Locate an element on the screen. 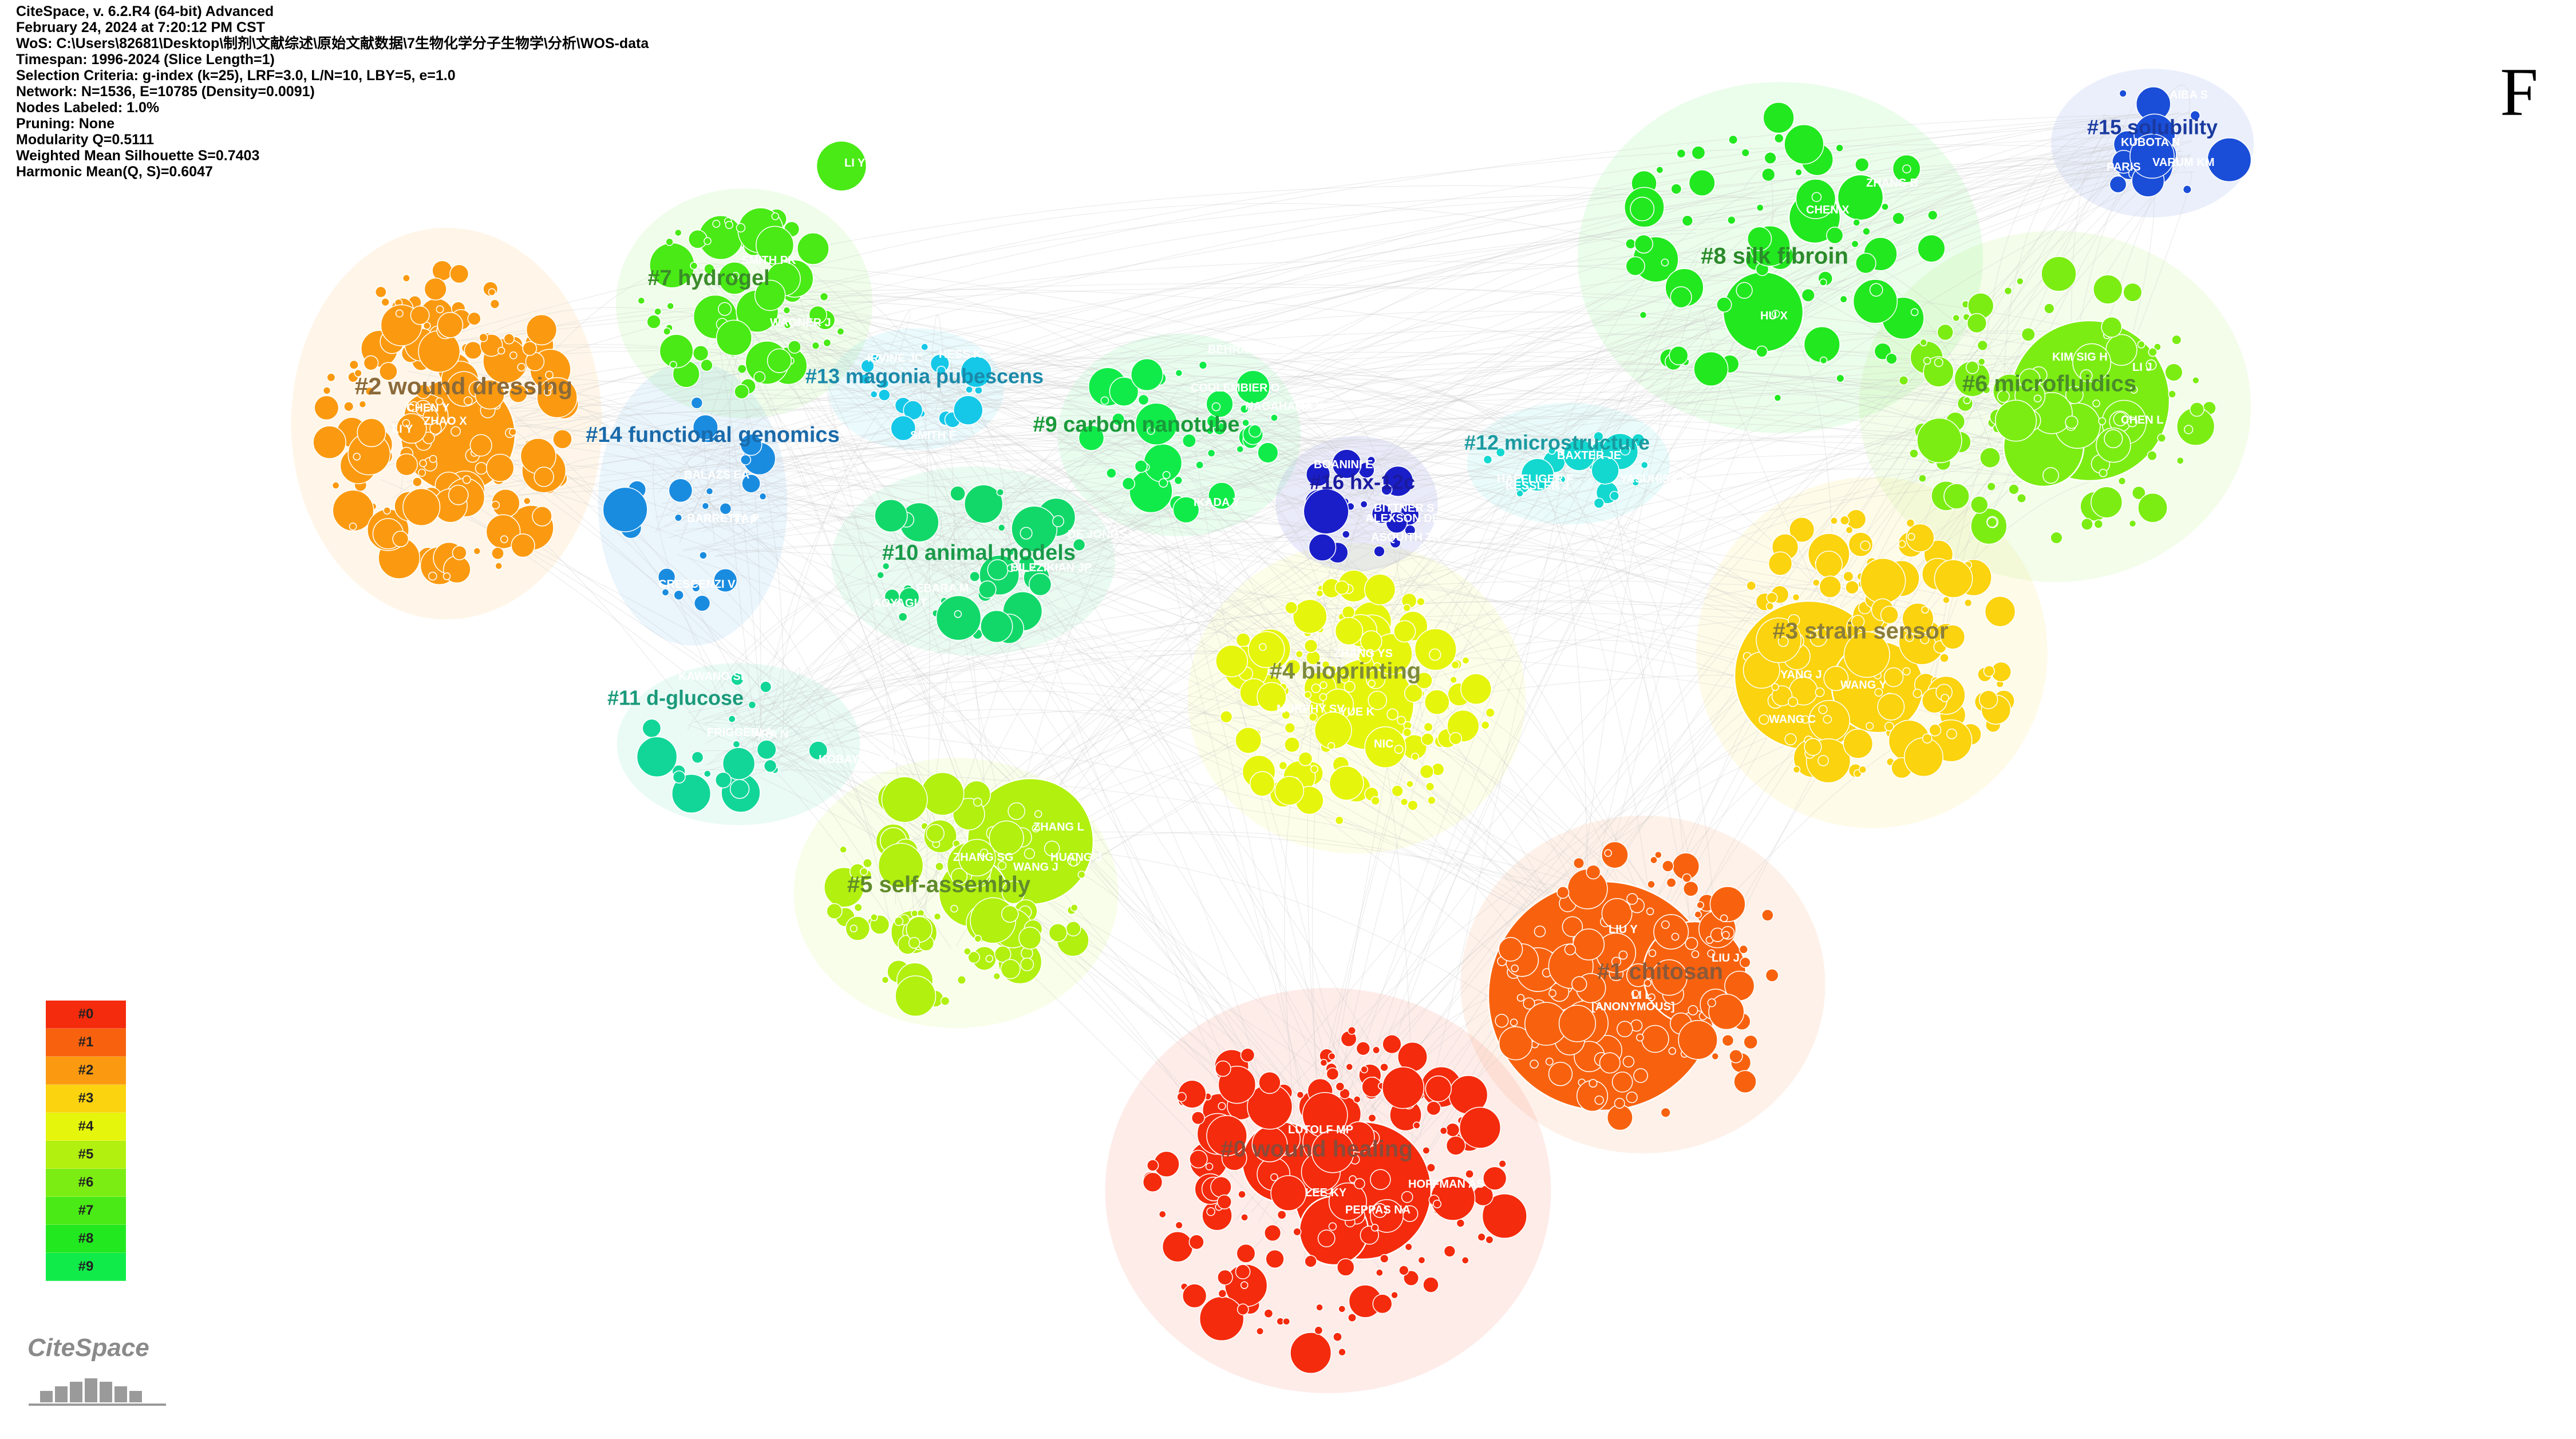 This screenshot has height=1439, width=2576. author-label: PEPPAS NA is located at coordinates (1378, 1210).